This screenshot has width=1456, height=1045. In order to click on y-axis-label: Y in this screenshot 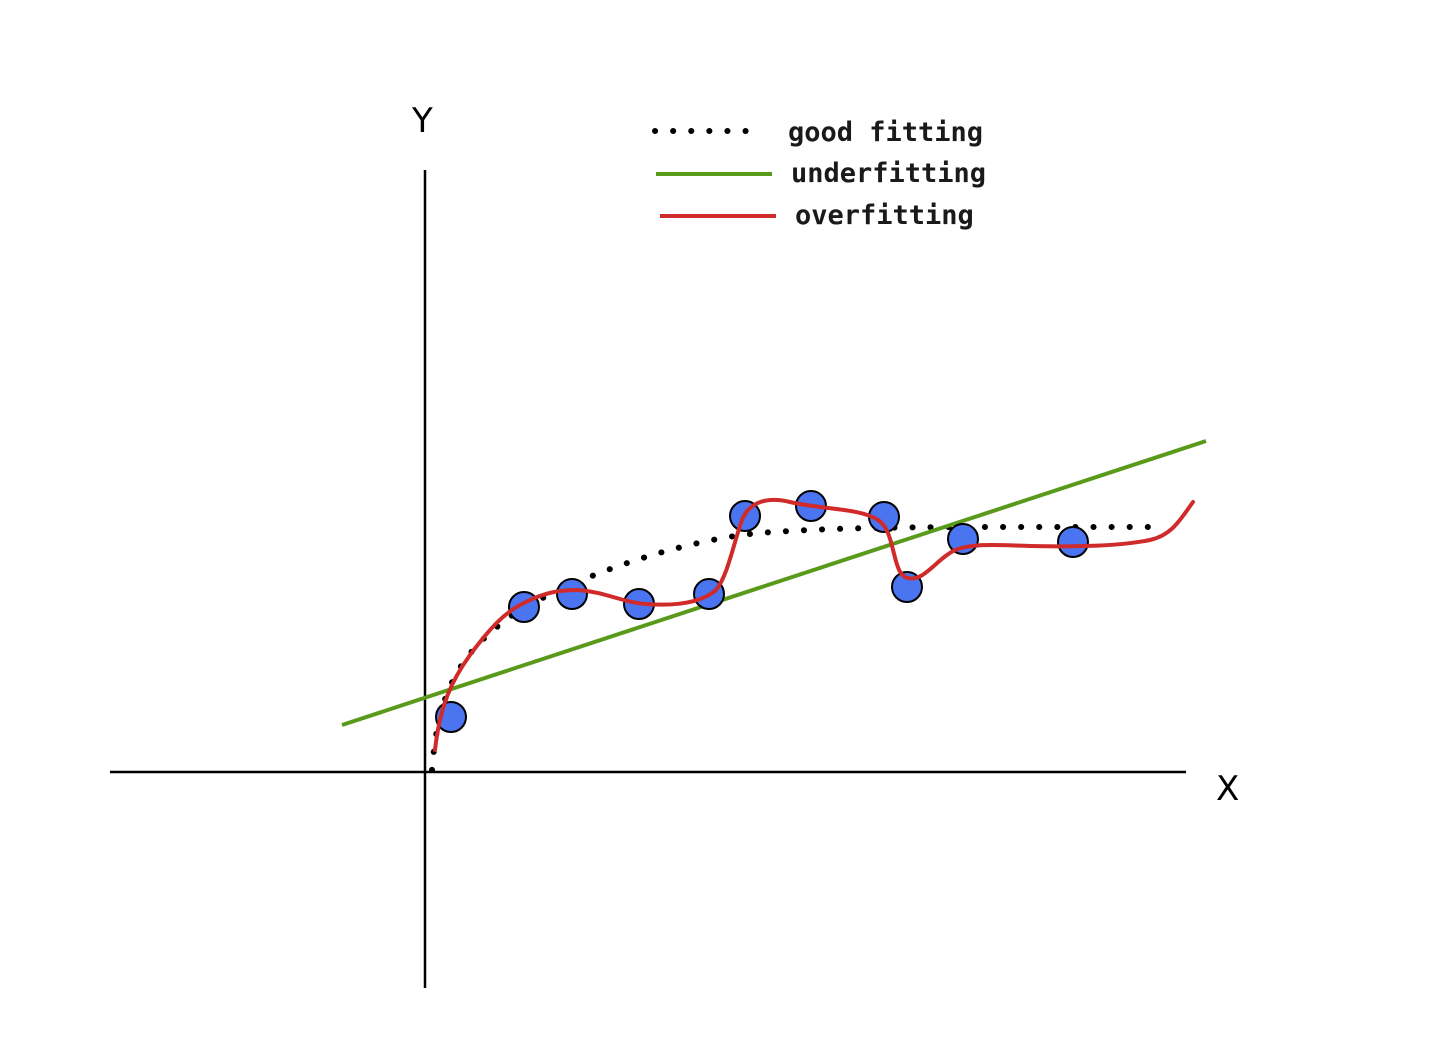, I will do `click(422, 121)`.